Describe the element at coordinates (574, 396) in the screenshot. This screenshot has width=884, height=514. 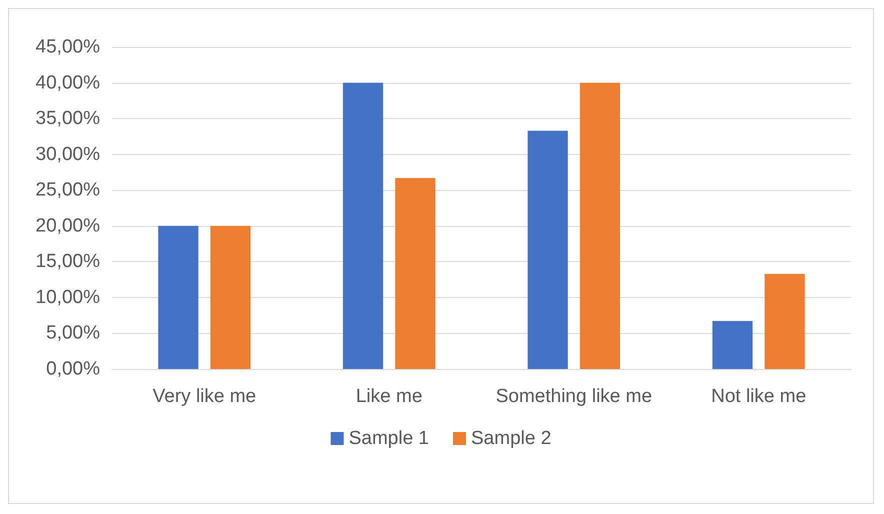
I see `x-tick-label: Something like me` at that location.